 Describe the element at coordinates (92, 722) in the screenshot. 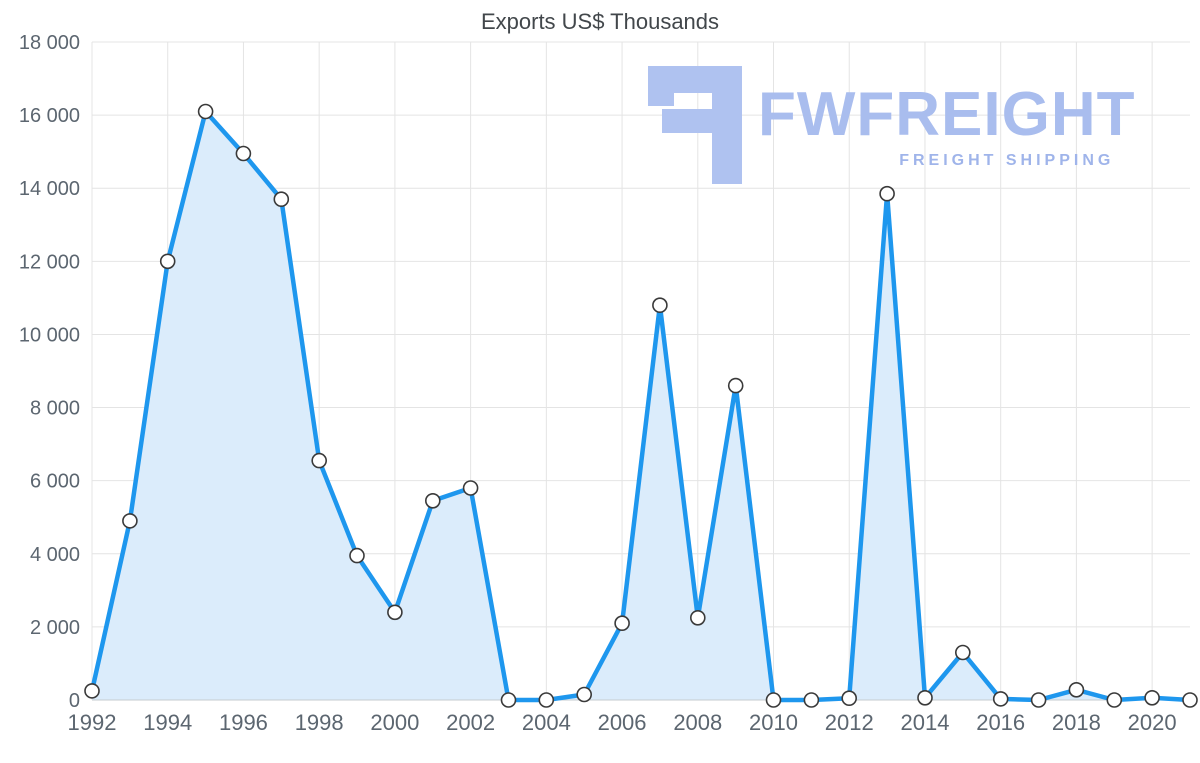

I see `x-tick-label: 1992` at that location.